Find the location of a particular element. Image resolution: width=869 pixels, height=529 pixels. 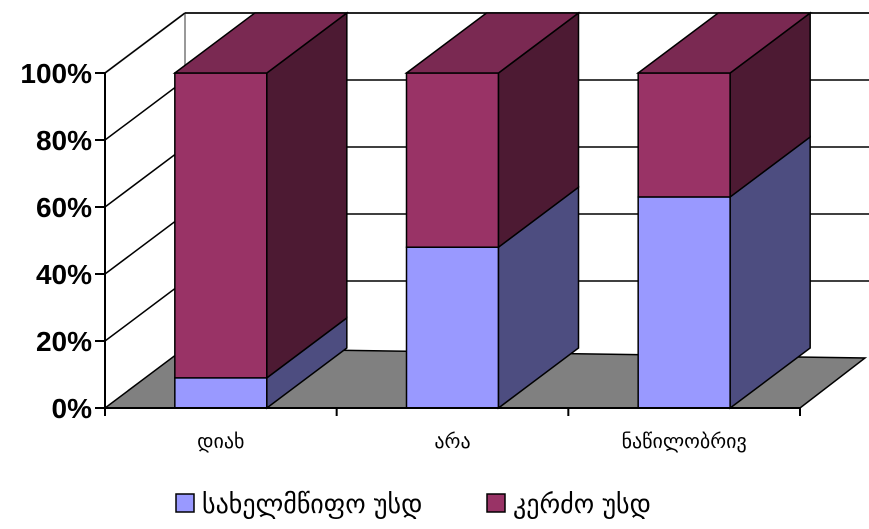

y-tick-label: 20% is located at coordinates (64, 341).